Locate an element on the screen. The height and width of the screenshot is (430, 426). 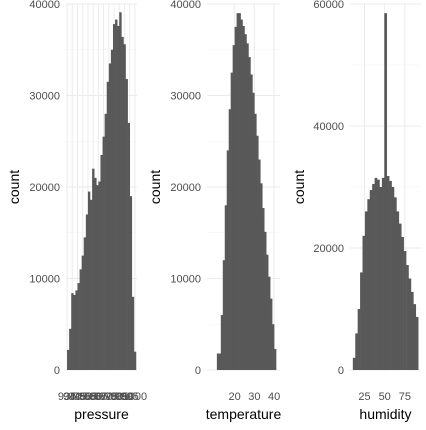
x-tick-label: 30 is located at coordinates (254, 397).